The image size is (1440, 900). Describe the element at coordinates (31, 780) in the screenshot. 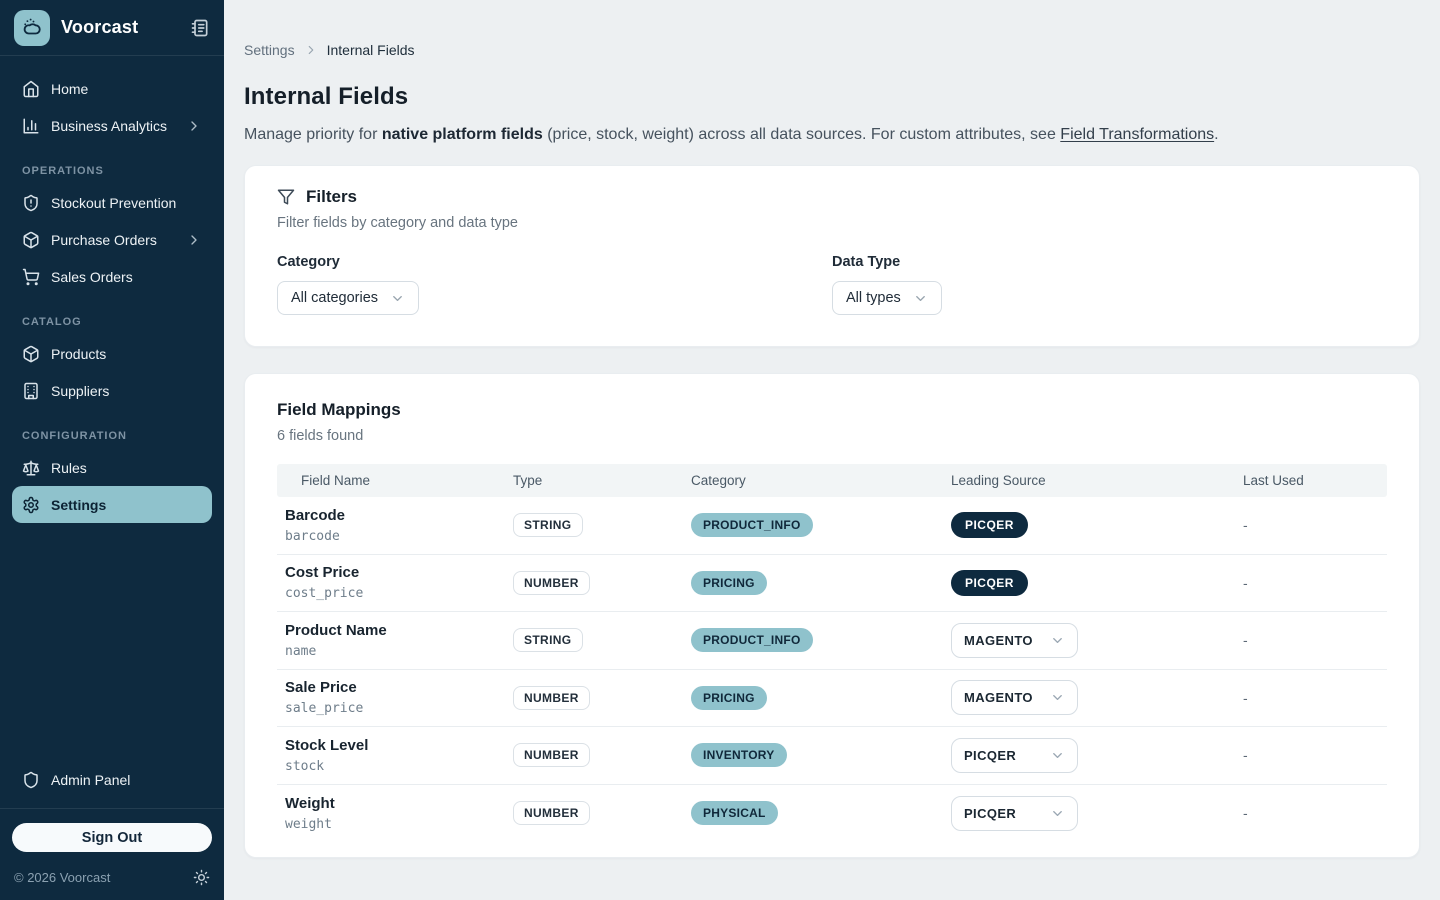

I see `shield-icon` at that location.